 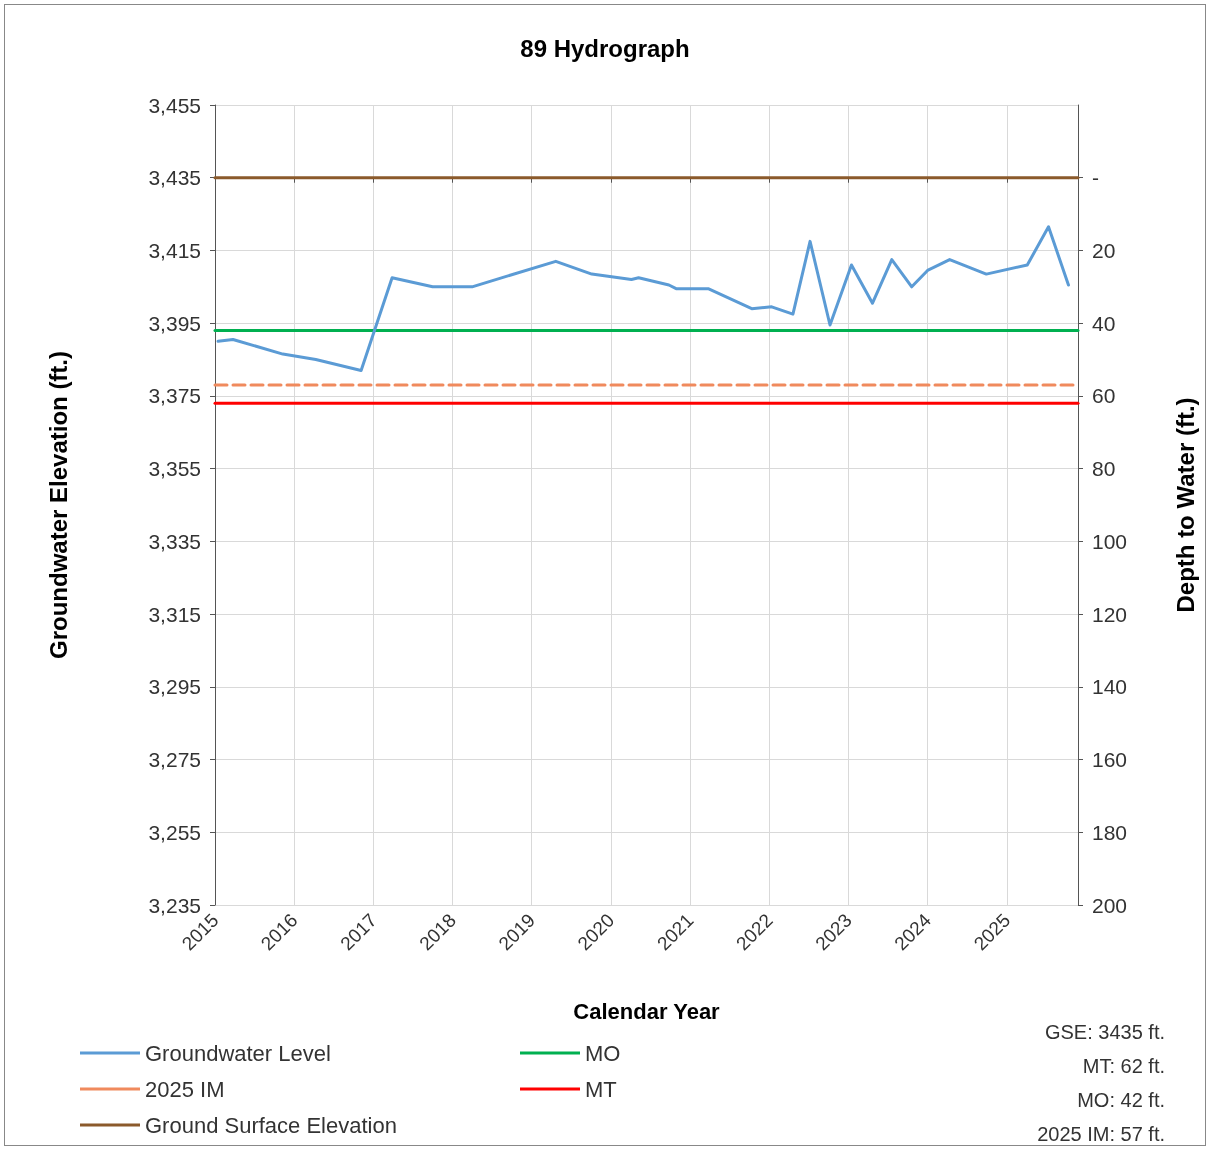 I want to click on y2-tick-label: 100, so click(x=1110, y=541).